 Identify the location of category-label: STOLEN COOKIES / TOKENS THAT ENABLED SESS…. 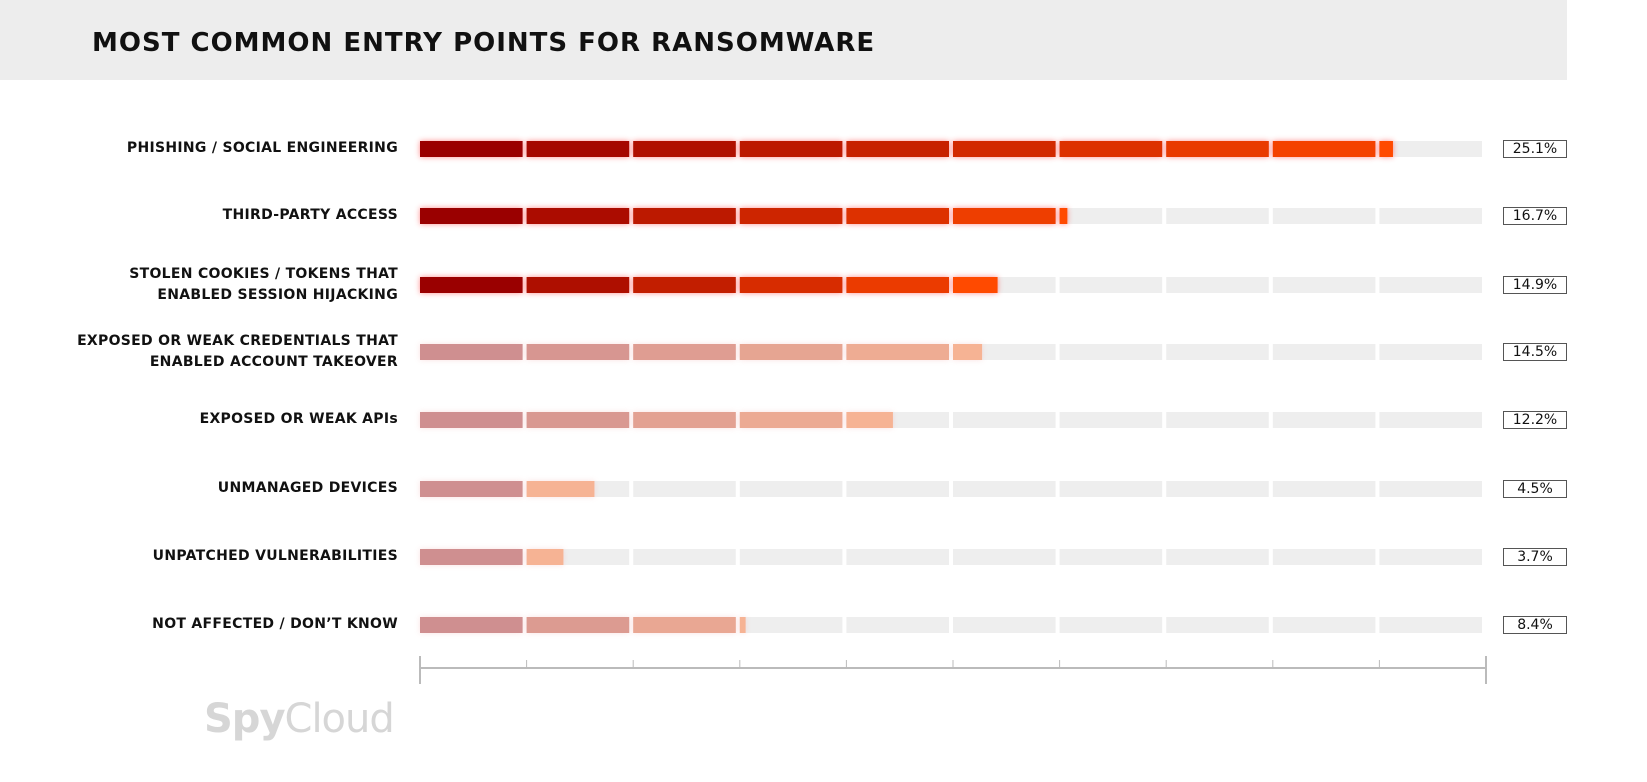
(263, 284).